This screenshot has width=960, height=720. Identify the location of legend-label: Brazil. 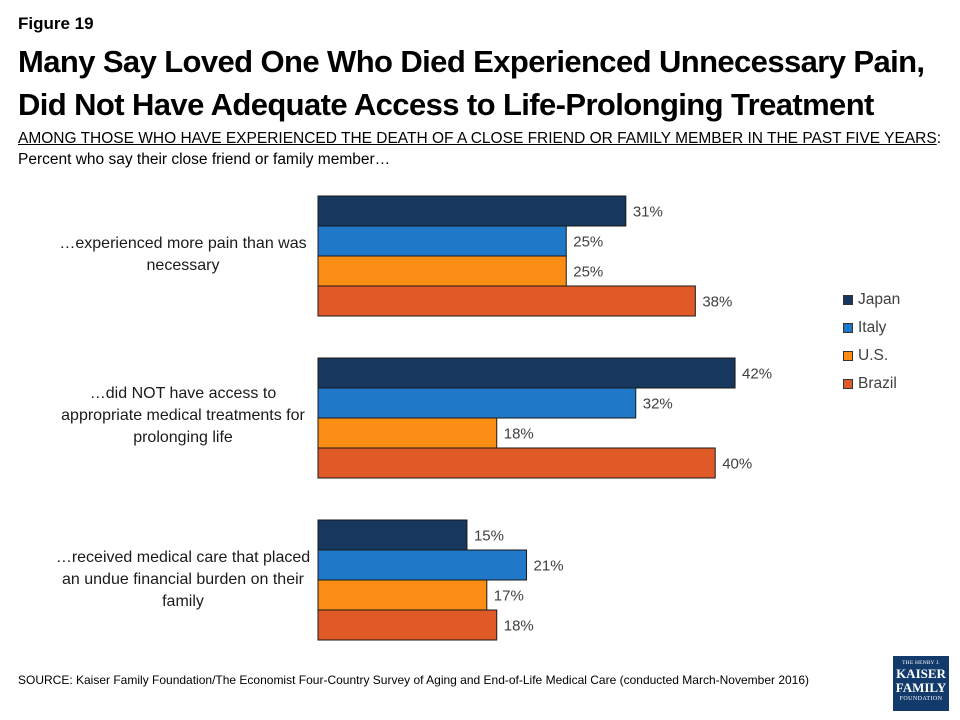
(877, 383).